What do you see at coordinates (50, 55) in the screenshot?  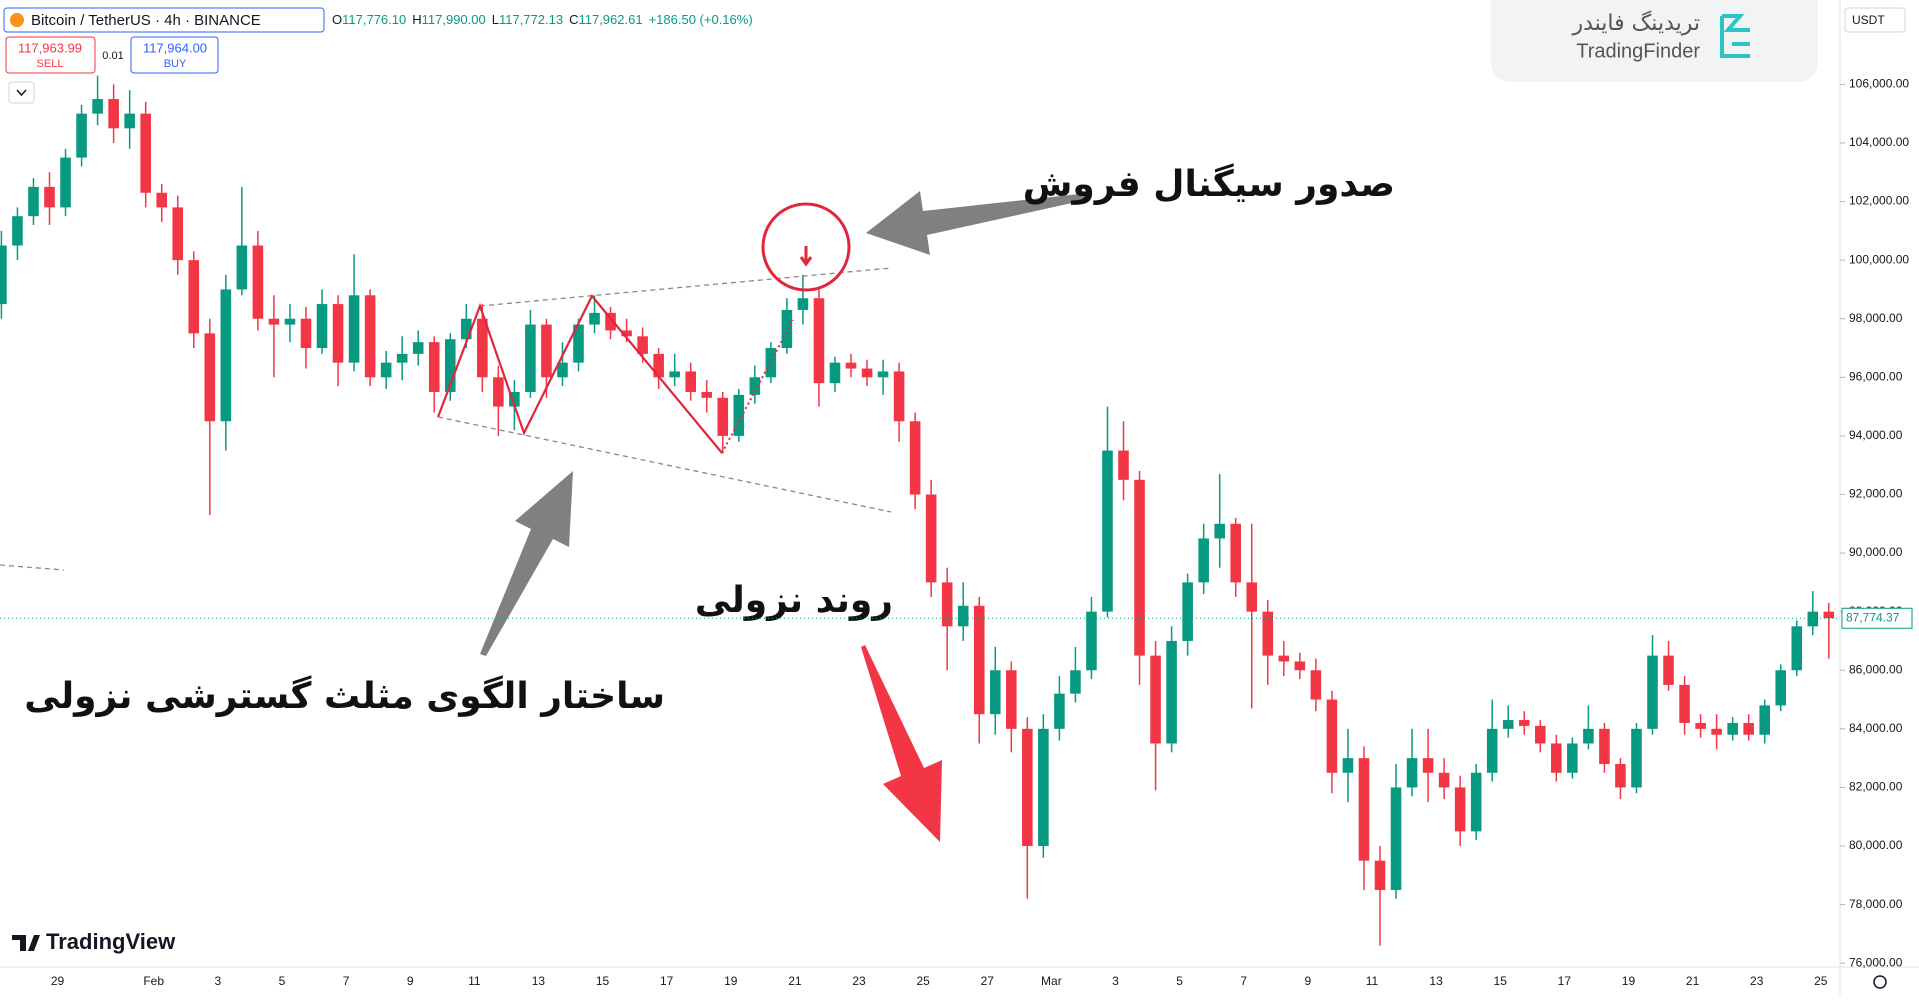 I see `sell-button` at bounding box center [50, 55].